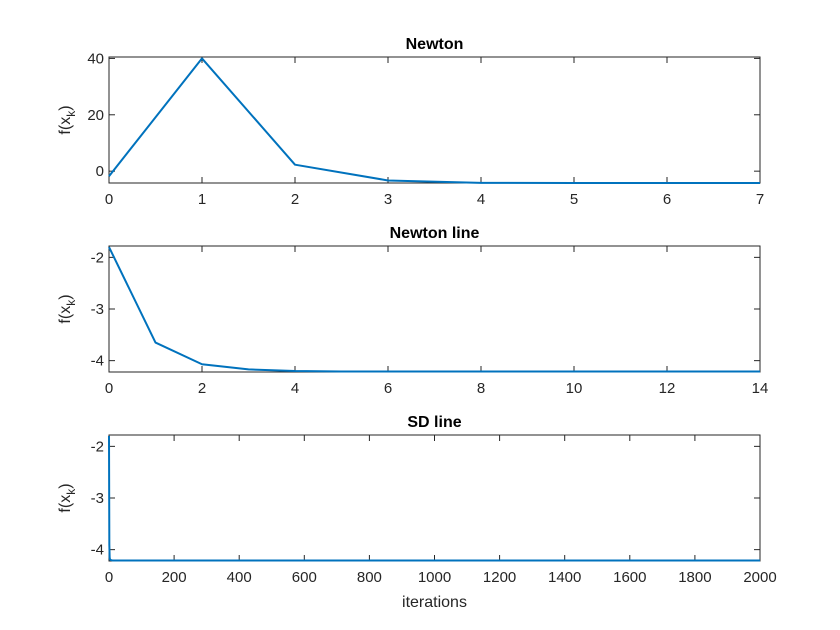 Image resolution: width=840 pixels, height=630 pixels. Describe the element at coordinates (369, 577) in the screenshot. I see `x-tick-label: 800` at that location.